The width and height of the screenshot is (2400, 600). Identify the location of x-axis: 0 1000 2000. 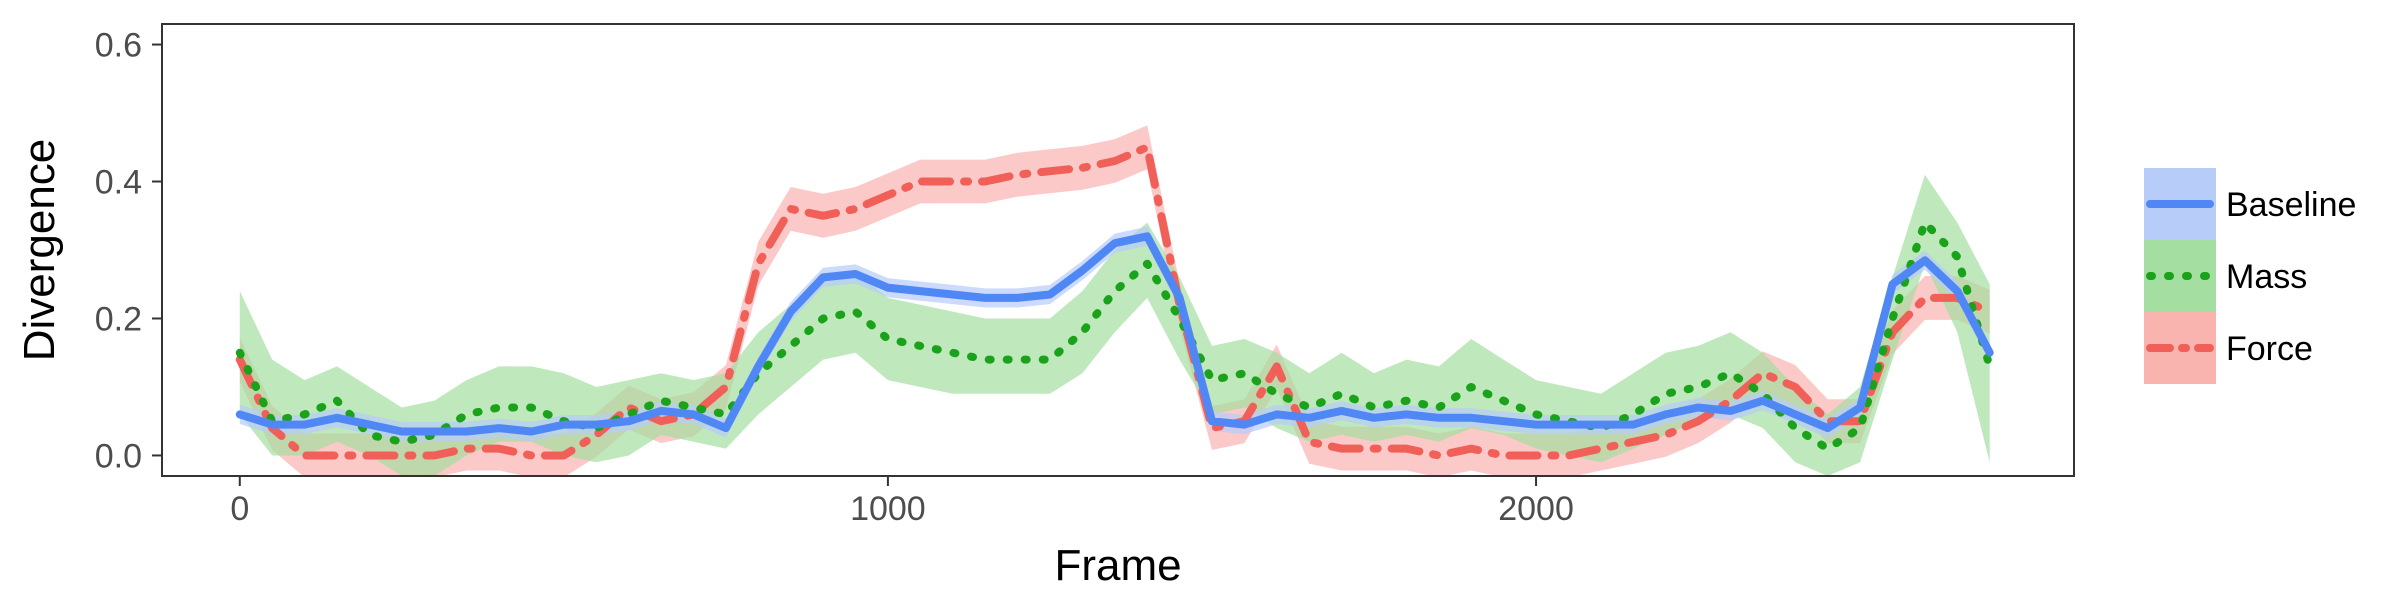
(902, 502).